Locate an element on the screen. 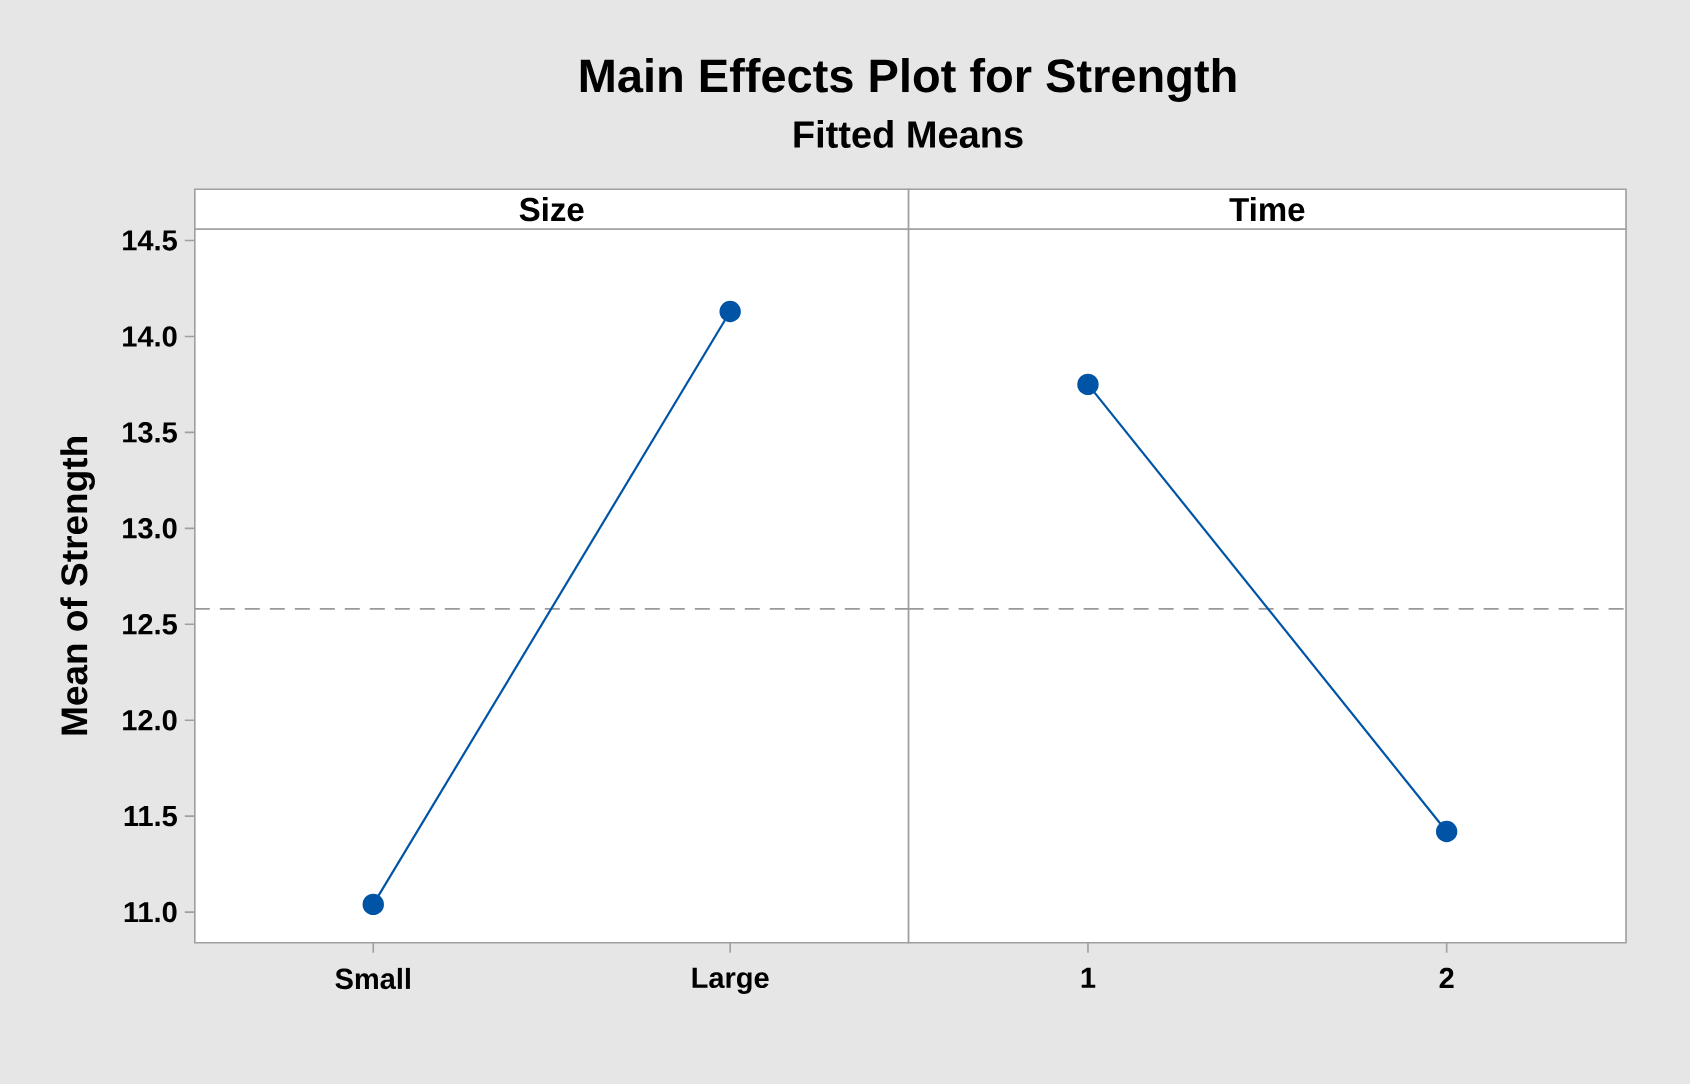 Image resolution: width=1690 pixels, height=1084 pixels. y-tick-label: 12.0 is located at coordinates (150, 720).